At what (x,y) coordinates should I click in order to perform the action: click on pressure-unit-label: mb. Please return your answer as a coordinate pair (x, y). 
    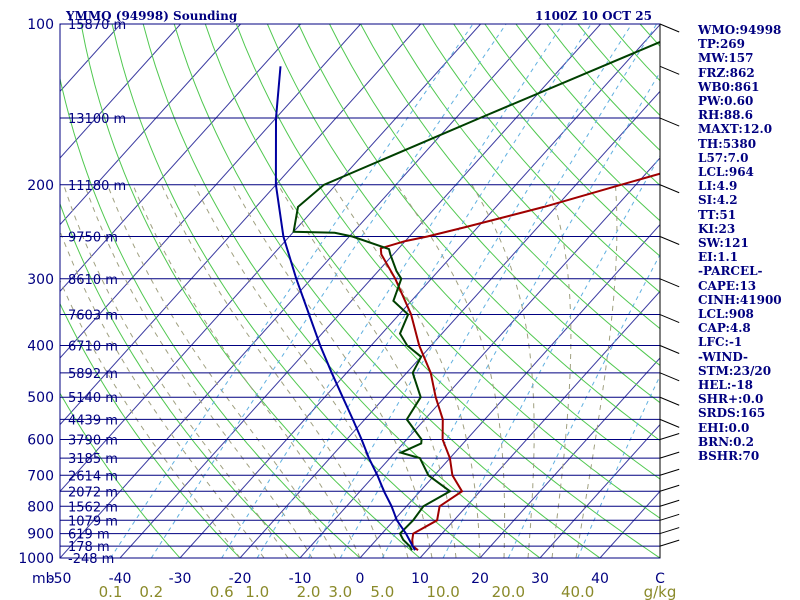
    Looking at the image, I should click on (43, 579).